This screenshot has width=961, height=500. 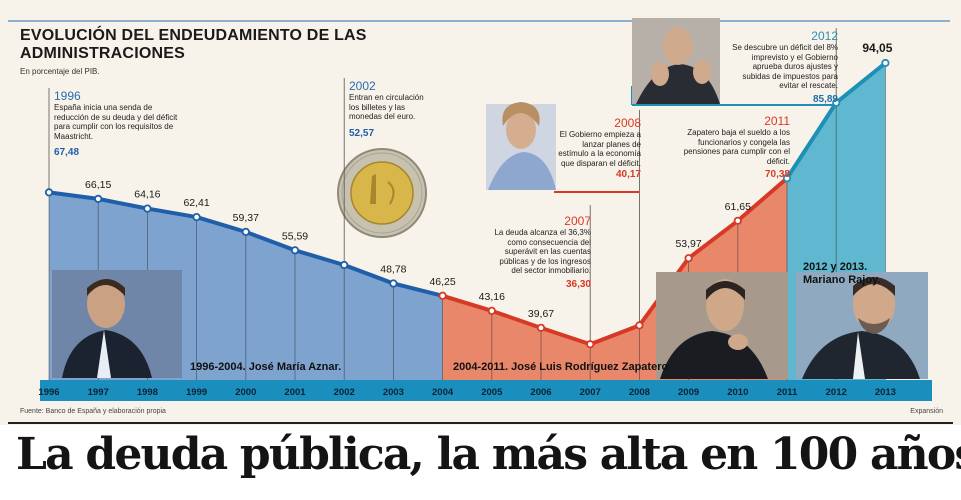 I want to click on x-tick-label: 2003, so click(x=393, y=392).